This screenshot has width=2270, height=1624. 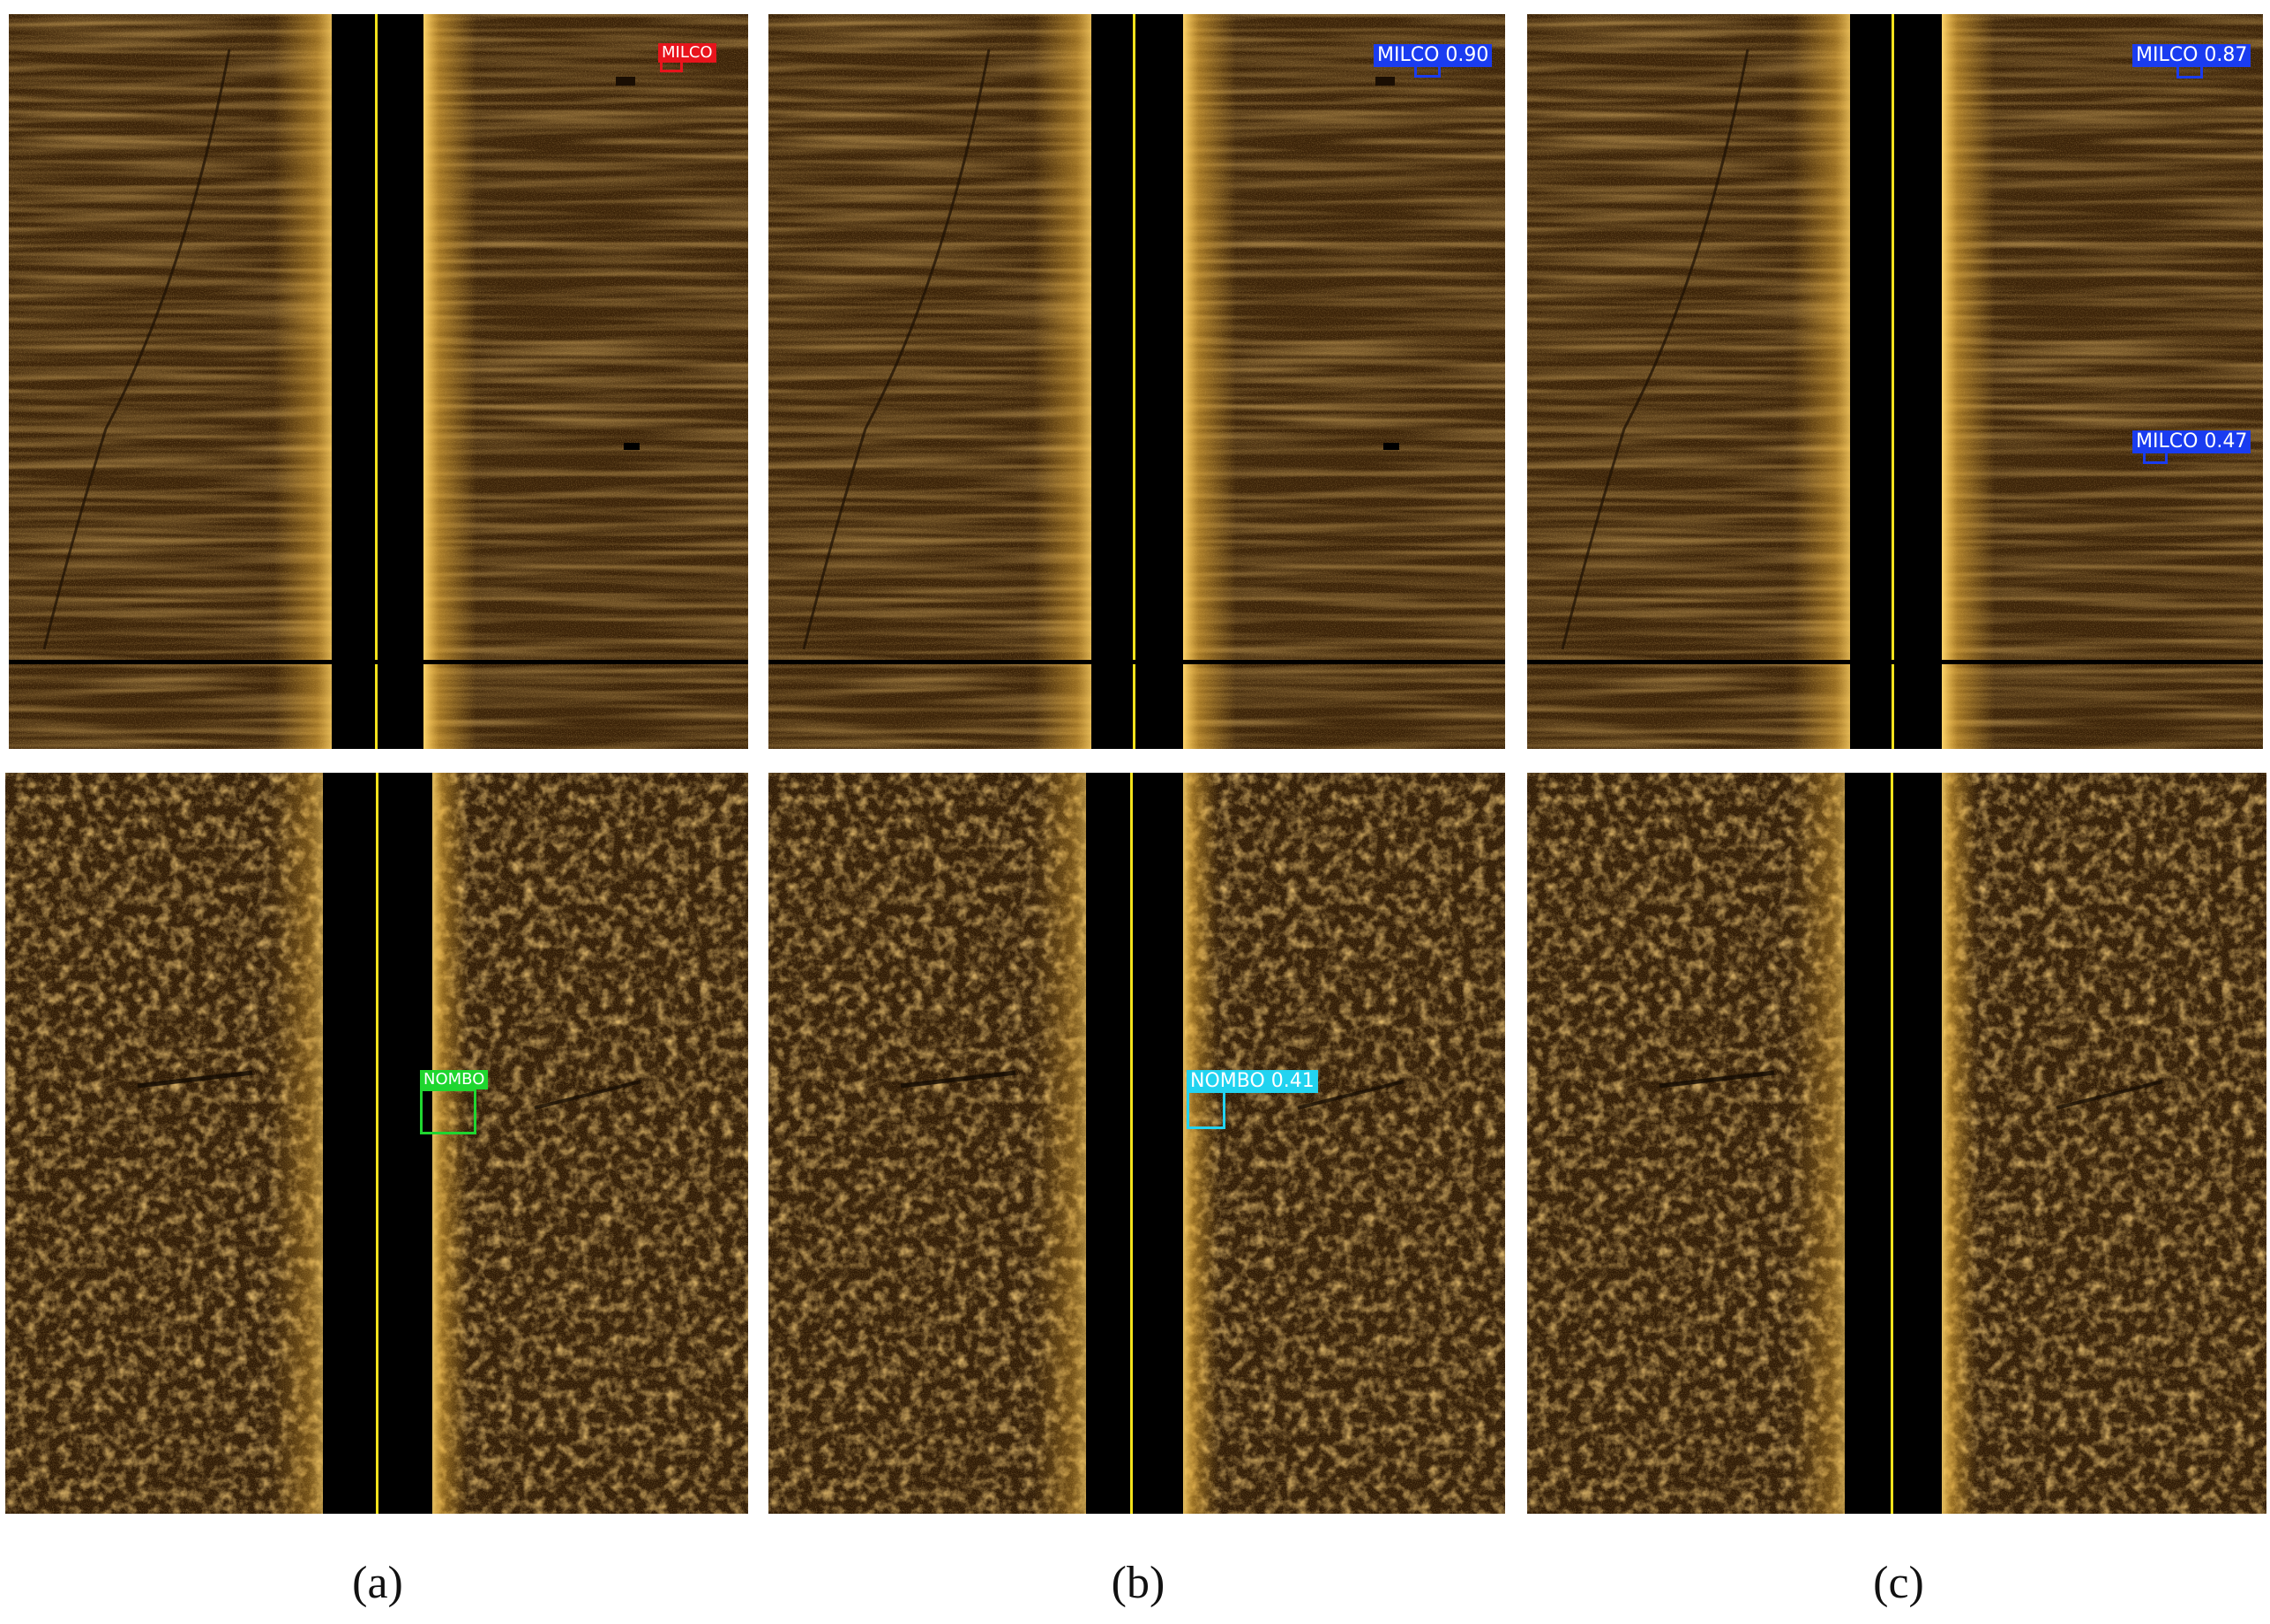 What do you see at coordinates (1898, 1583) in the screenshot?
I see `caption-c: (c)` at bounding box center [1898, 1583].